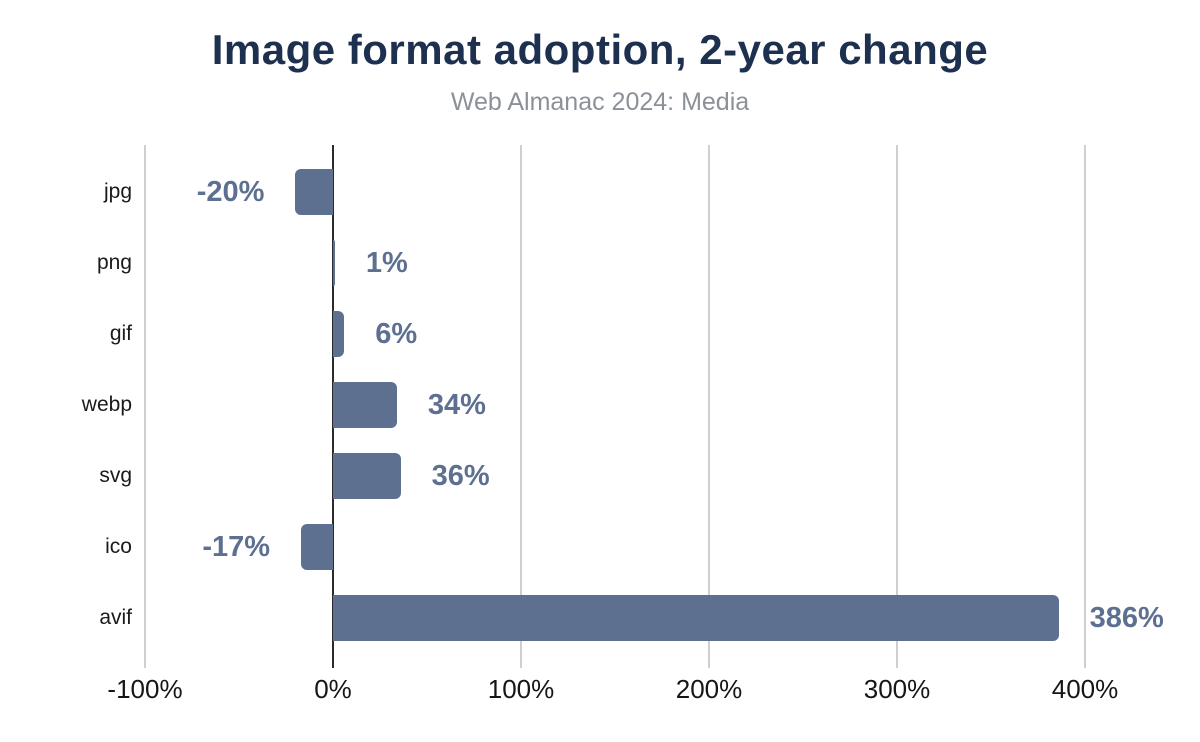  What do you see at coordinates (386, 263) in the screenshot?
I see `value-label: 1%` at bounding box center [386, 263].